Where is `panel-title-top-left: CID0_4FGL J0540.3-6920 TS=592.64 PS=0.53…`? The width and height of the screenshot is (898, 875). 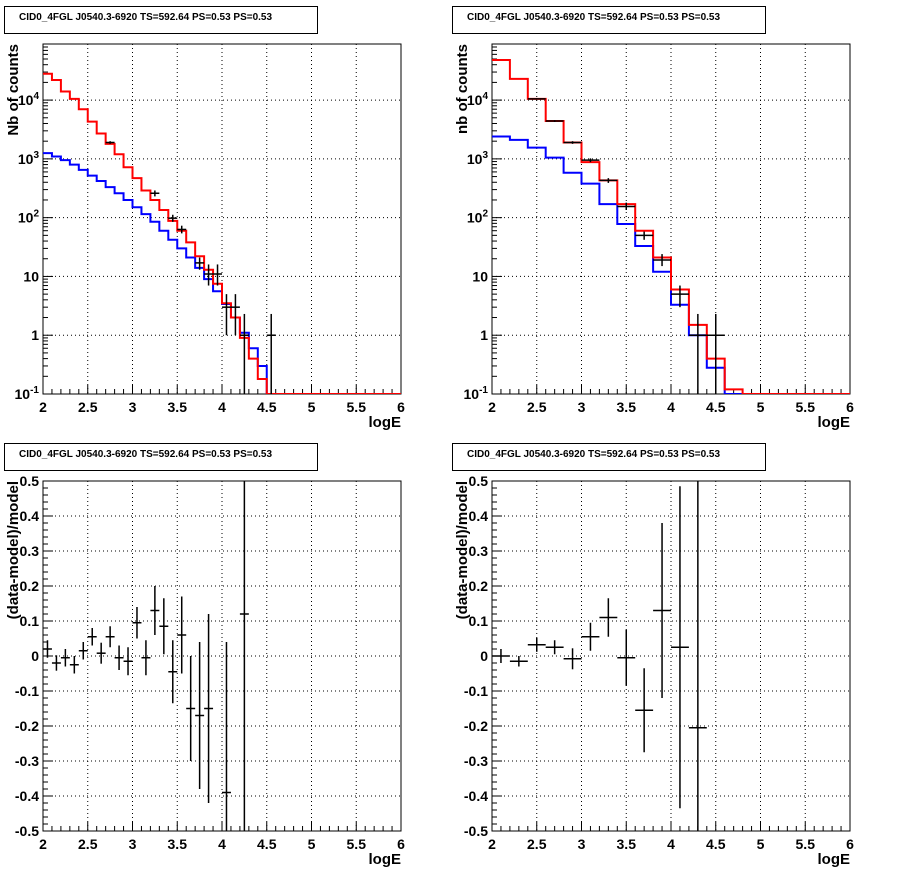
panel-title-top-left: CID0_4FGL J0540.3-6920 TS=592.64 PS=0.53… is located at coordinates (161, 20).